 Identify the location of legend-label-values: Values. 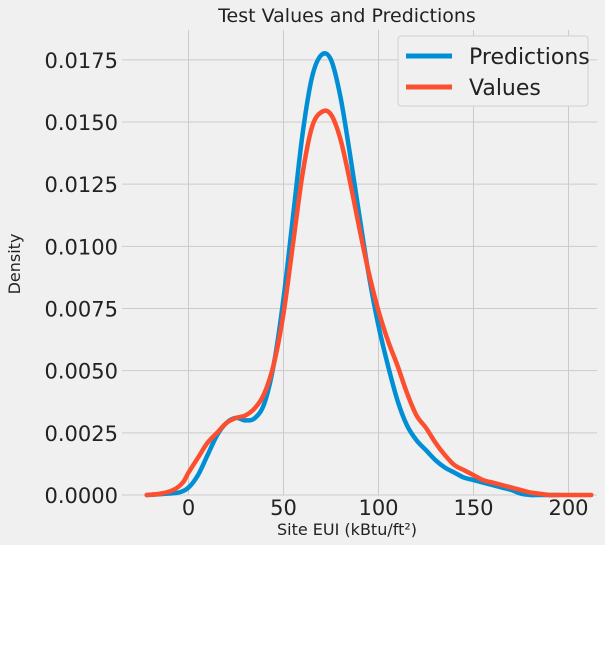
(505, 88).